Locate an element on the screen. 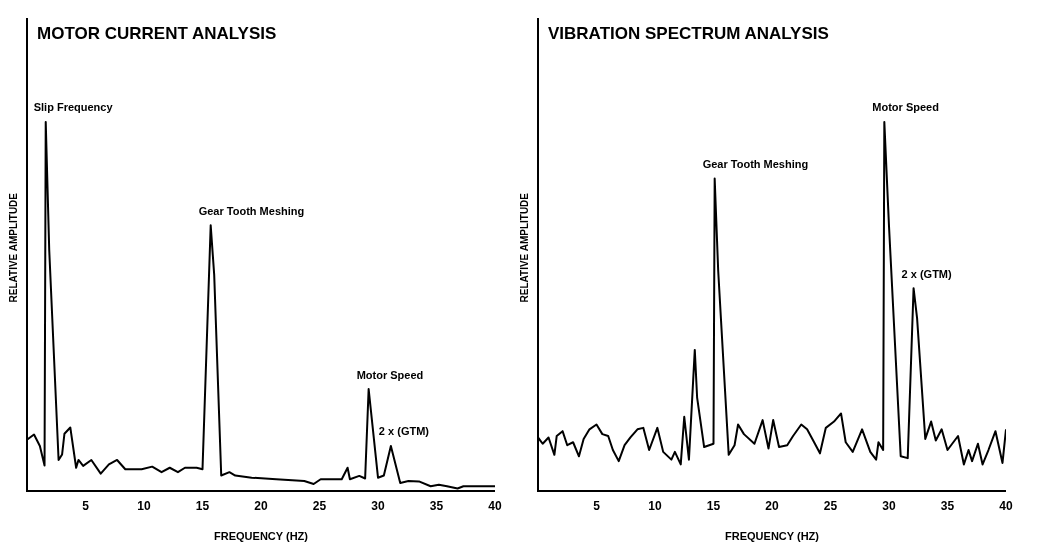 The height and width of the screenshot is (559, 1037). annotation: Slip Frequency is located at coordinates (73, 107).